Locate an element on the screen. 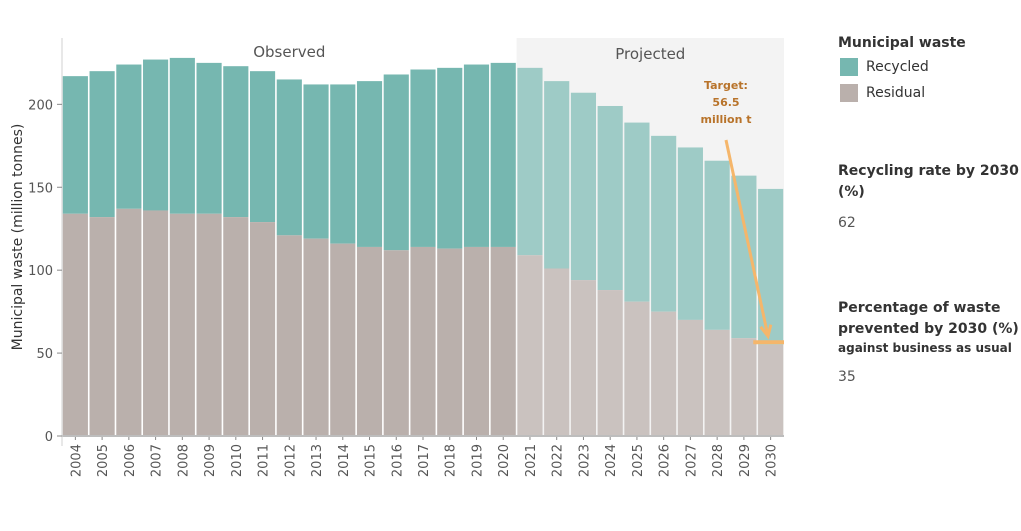  x-tick-label-2011: 2011 is located at coordinates (264, 460).